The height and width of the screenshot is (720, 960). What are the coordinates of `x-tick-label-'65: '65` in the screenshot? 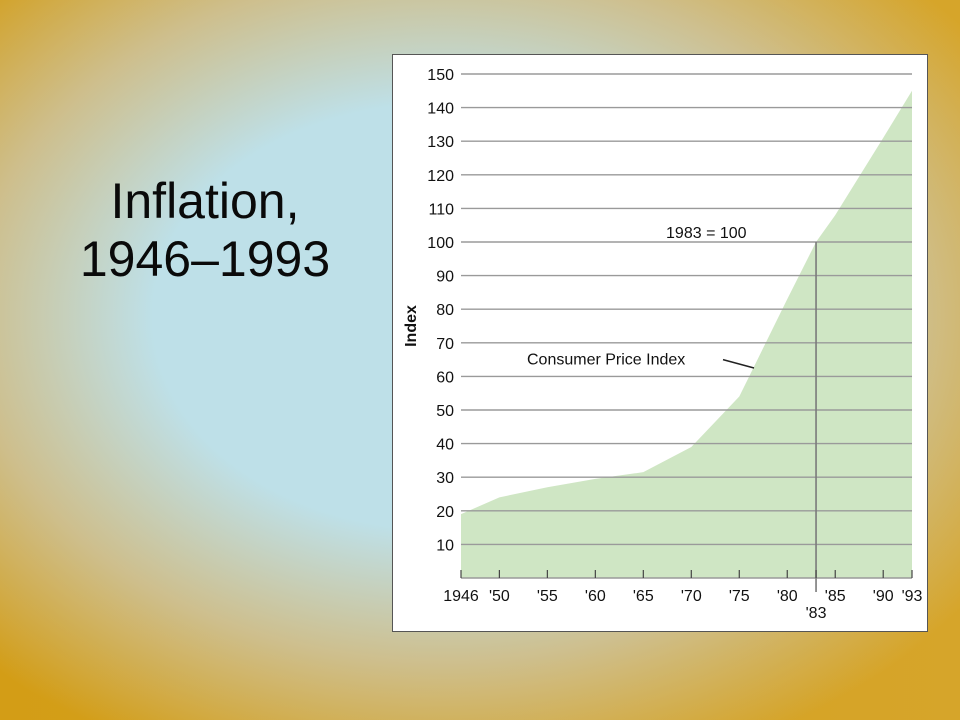 It's located at (643, 596).